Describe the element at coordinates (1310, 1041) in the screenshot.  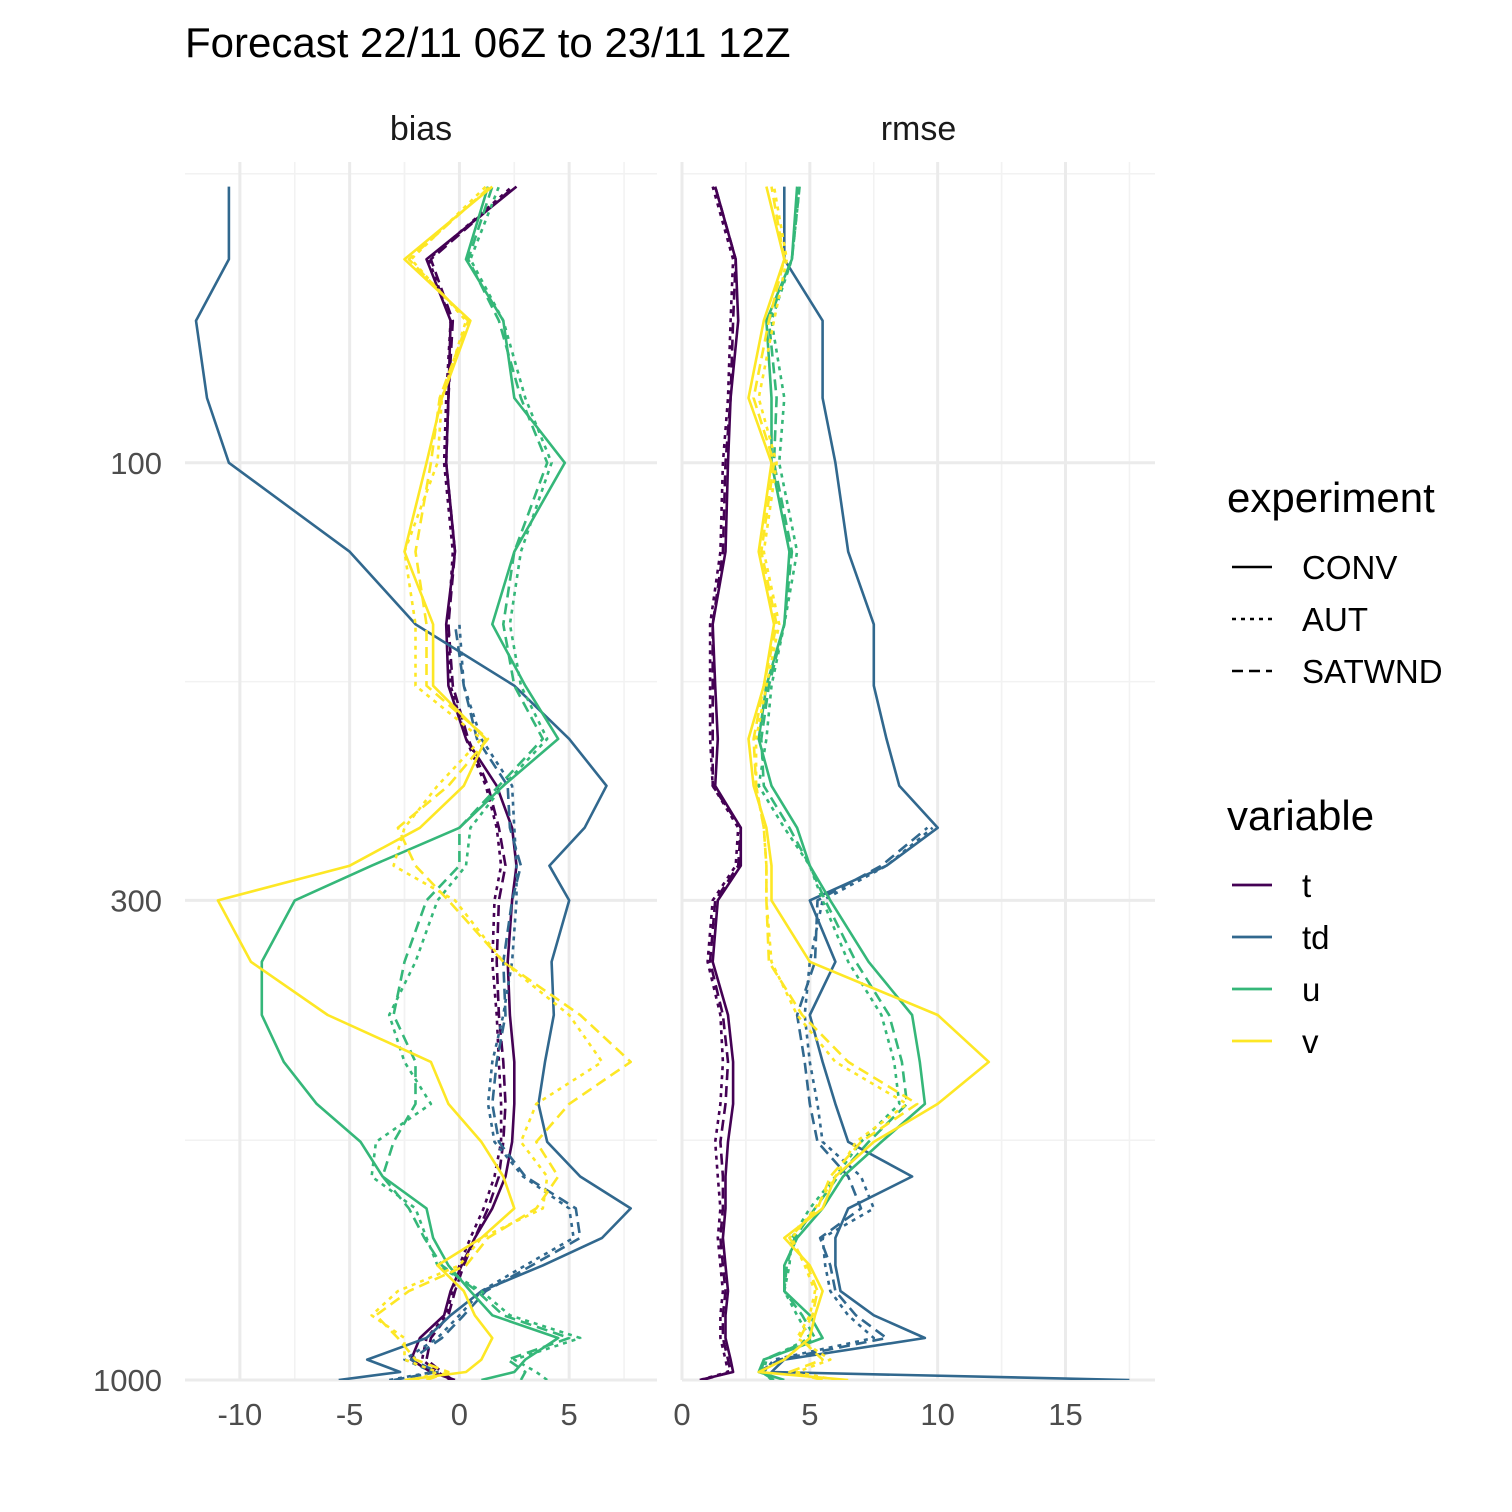
I see `legend-label-v: v` at that location.